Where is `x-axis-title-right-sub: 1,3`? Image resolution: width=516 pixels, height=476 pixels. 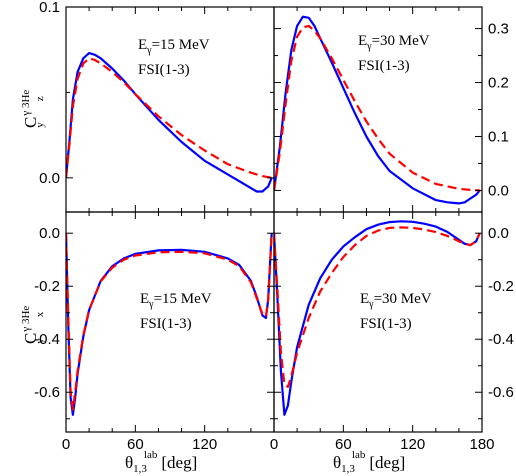 x-axis-title-right-sub: 1,3 is located at coordinates (348, 469).